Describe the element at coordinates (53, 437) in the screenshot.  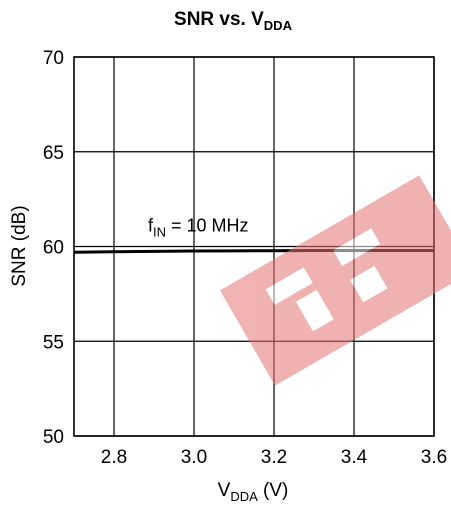
I see `y-tick-label: 50` at that location.